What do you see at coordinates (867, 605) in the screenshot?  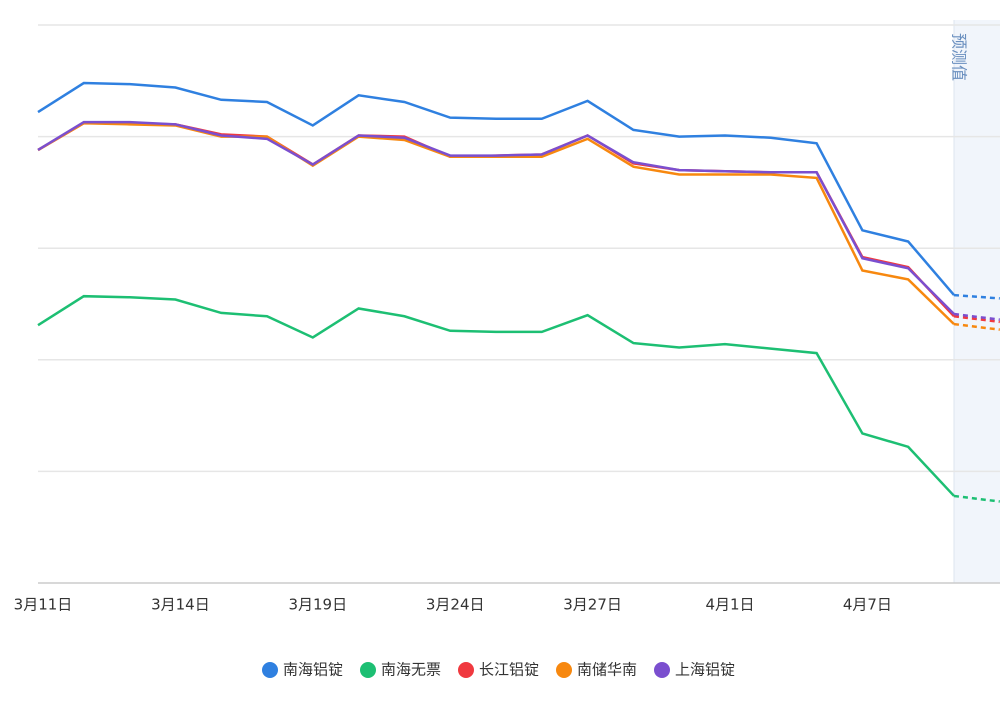 I see `x-tick-label: 4月7日` at bounding box center [867, 605].